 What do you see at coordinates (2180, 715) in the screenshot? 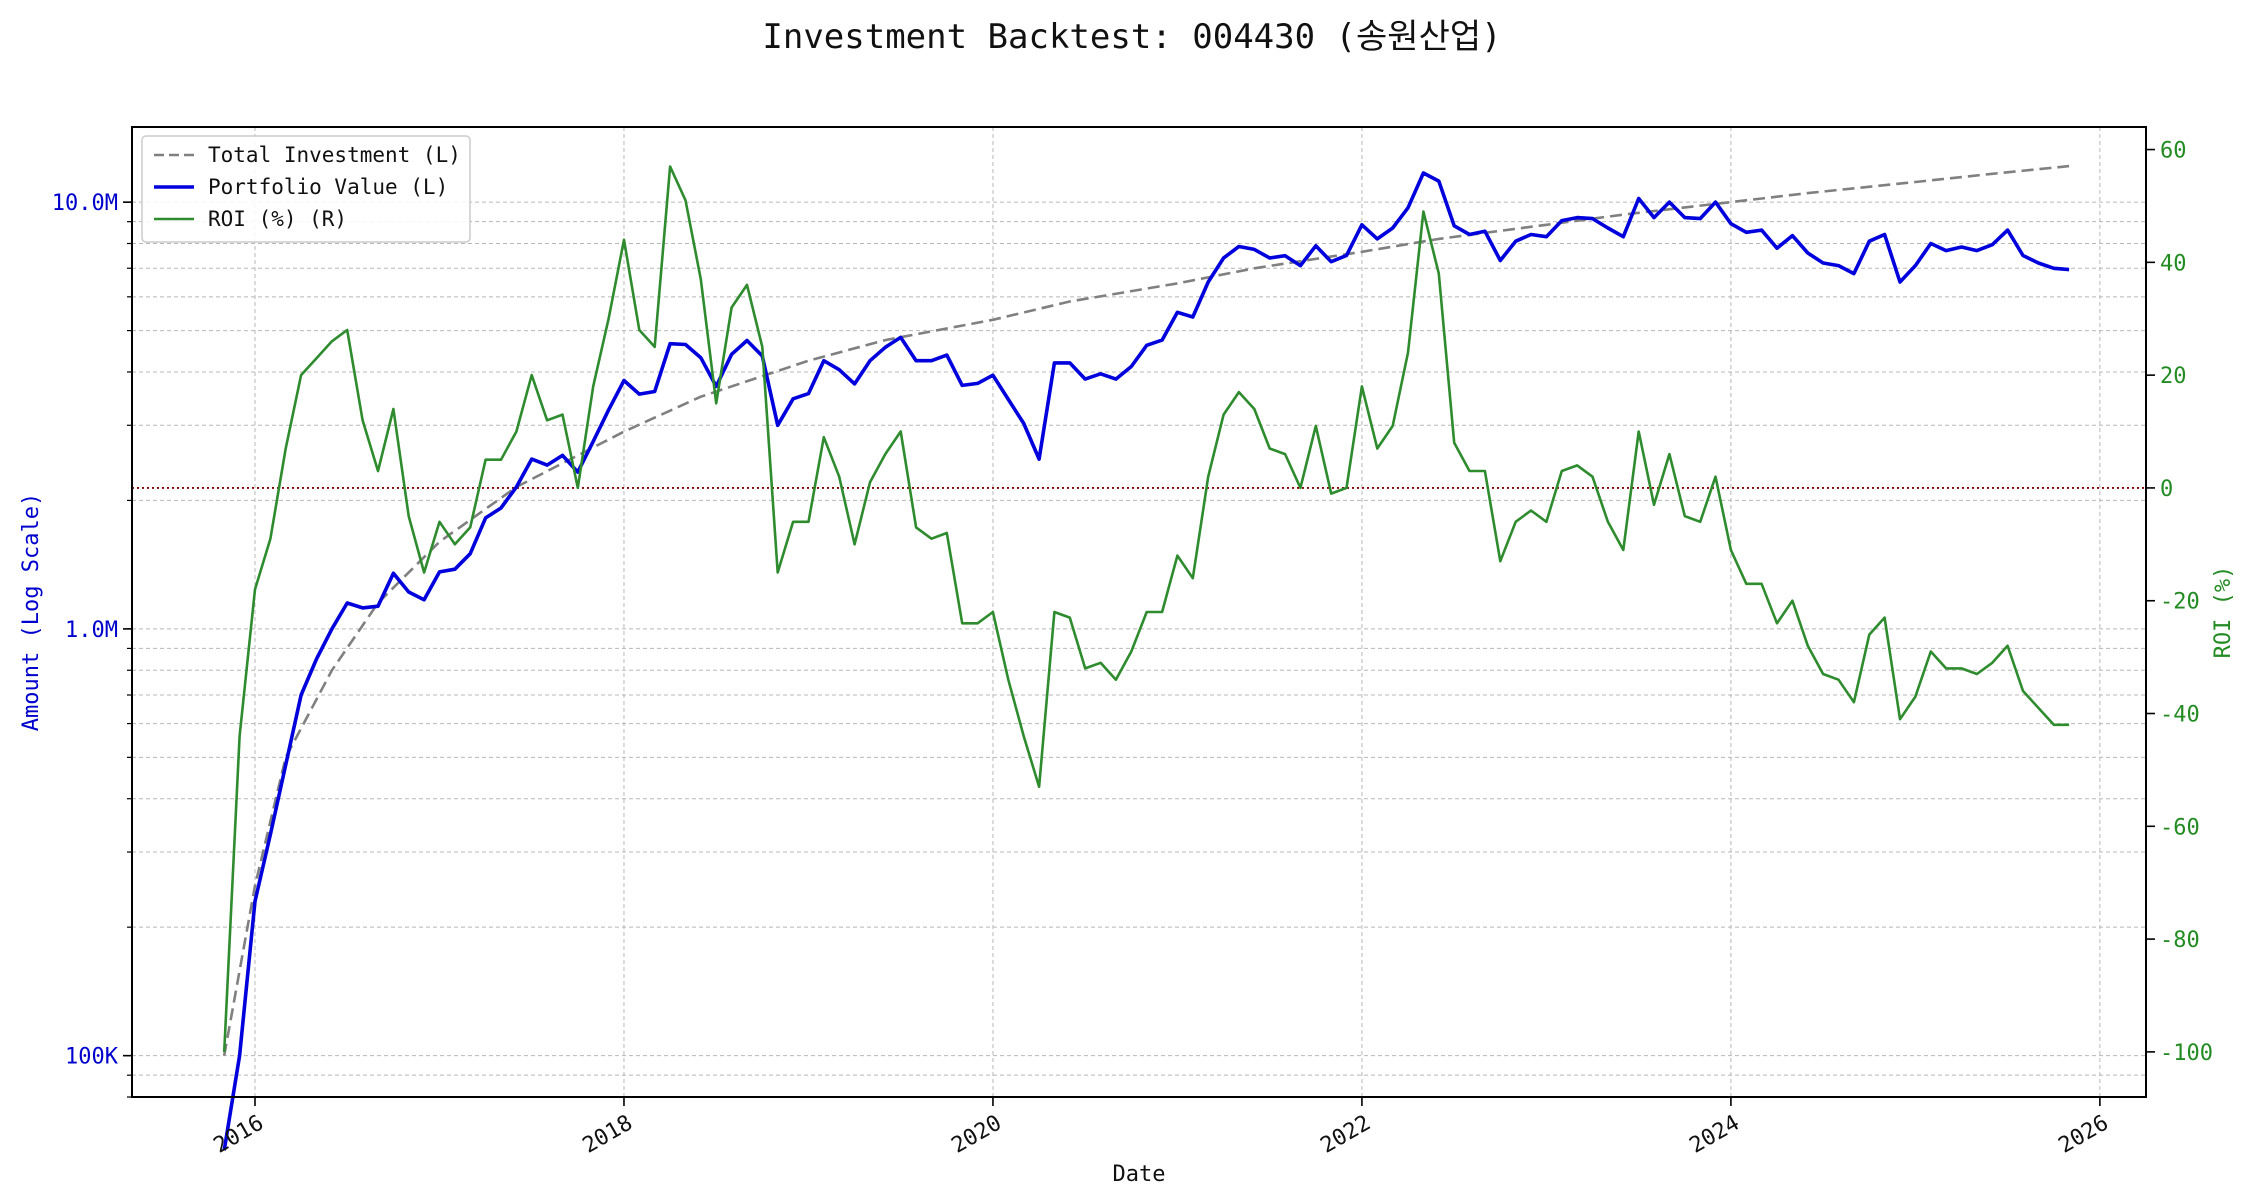
I see `y-right-tick-label: -40` at bounding box center [2180, 715].